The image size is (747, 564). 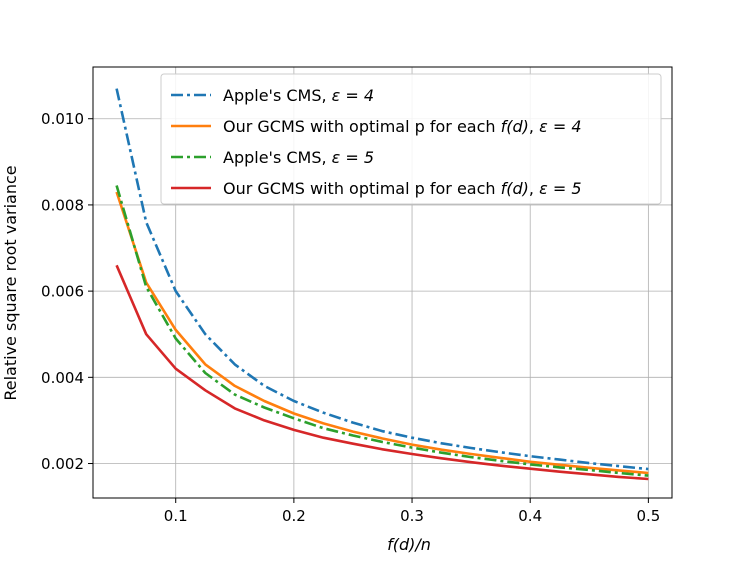 I want to click on x-tick-label: 0.3, so click(x=412, y=516).